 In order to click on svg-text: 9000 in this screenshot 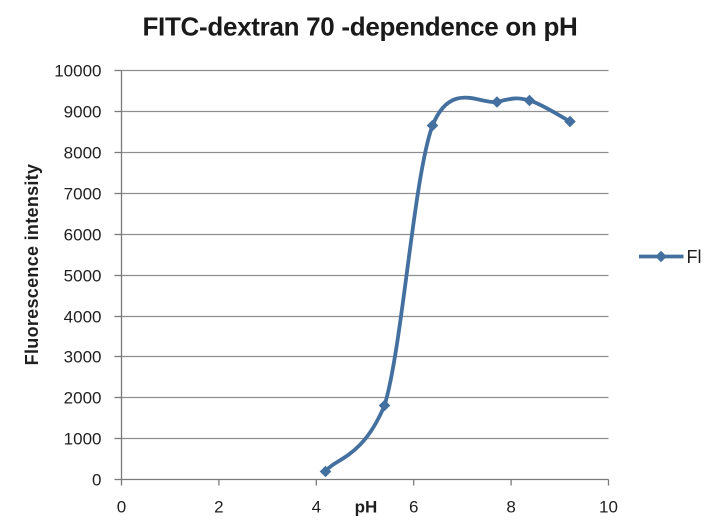, I will do `click(83, 112)`.